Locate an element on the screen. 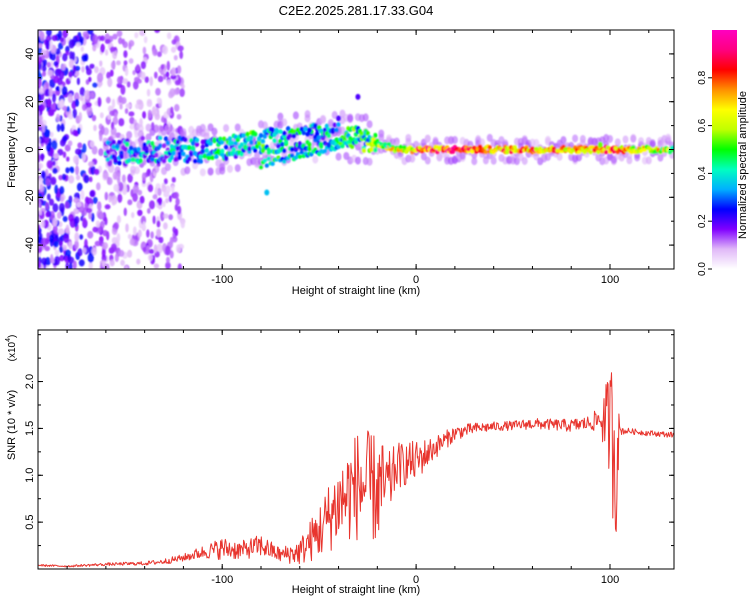  spectrogram-x-tick-label: 100 is located at coordinates (610, 280).